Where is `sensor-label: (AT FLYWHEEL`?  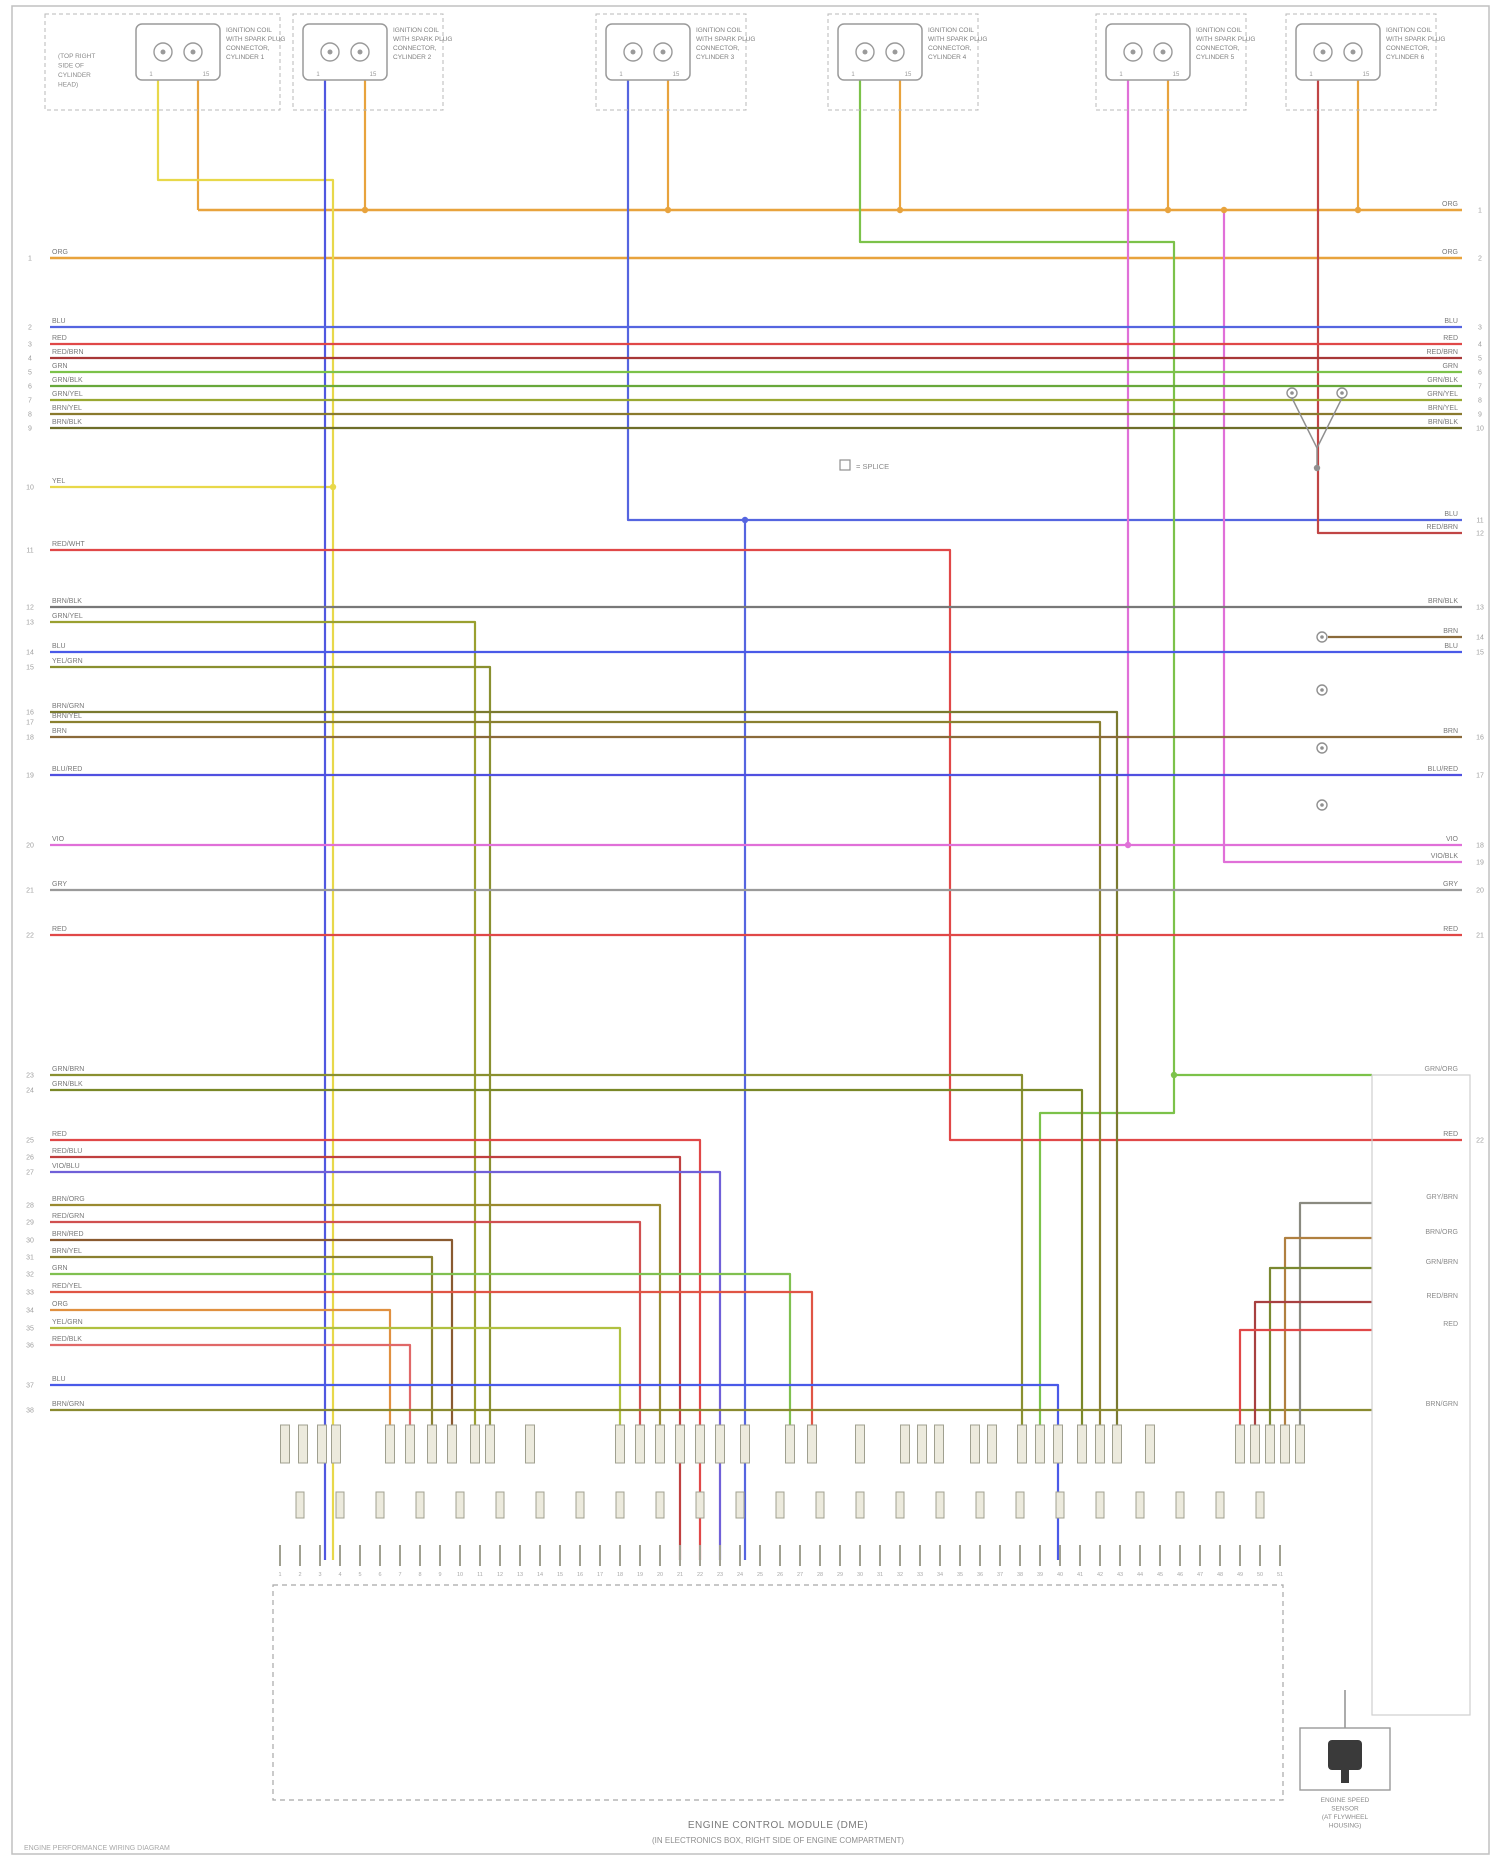 sensor-label: (AT FLYWHEEL is located at coordinates (1345, 1817).